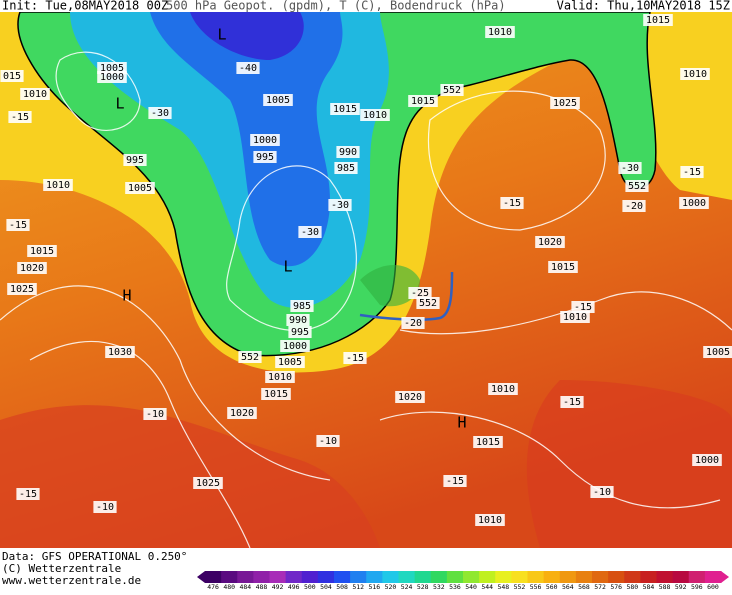 This screenshot has width=732, height=595. What do you see at coordinates (246, 139) in the screenshot?
I see `blue-field` at bounding box center [246, 139].